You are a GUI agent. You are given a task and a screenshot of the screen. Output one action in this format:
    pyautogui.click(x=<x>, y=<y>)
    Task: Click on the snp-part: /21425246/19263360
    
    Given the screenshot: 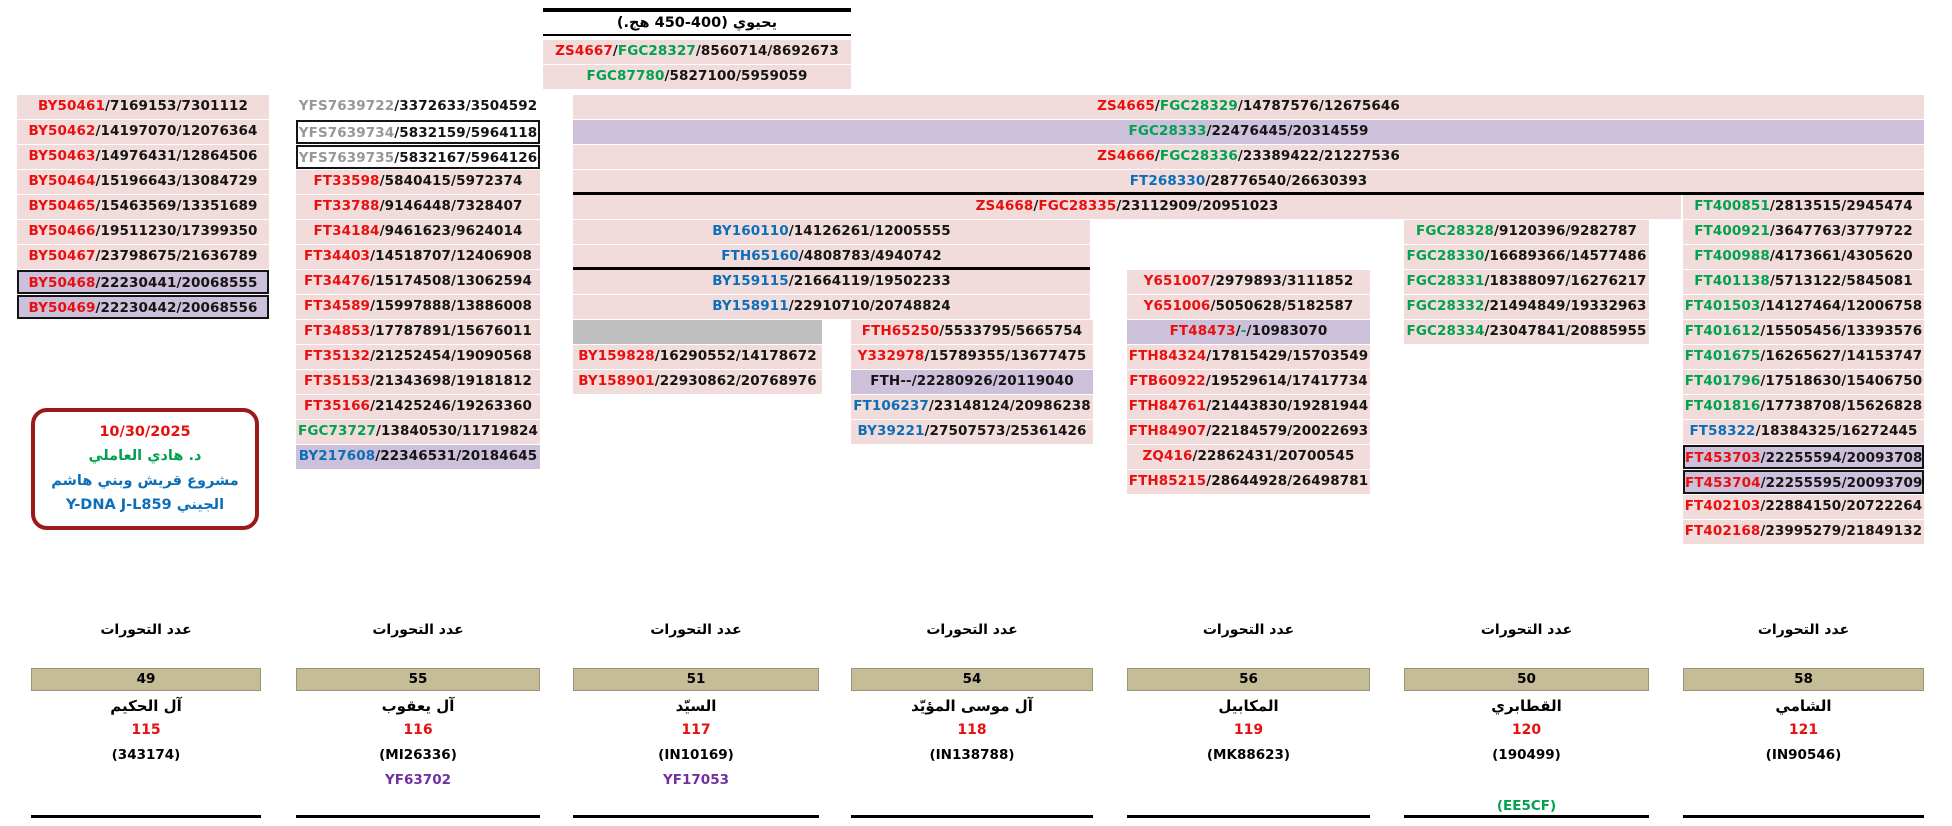 What is the action you would take?
    pyautogui.click(x=451, y=406)
    